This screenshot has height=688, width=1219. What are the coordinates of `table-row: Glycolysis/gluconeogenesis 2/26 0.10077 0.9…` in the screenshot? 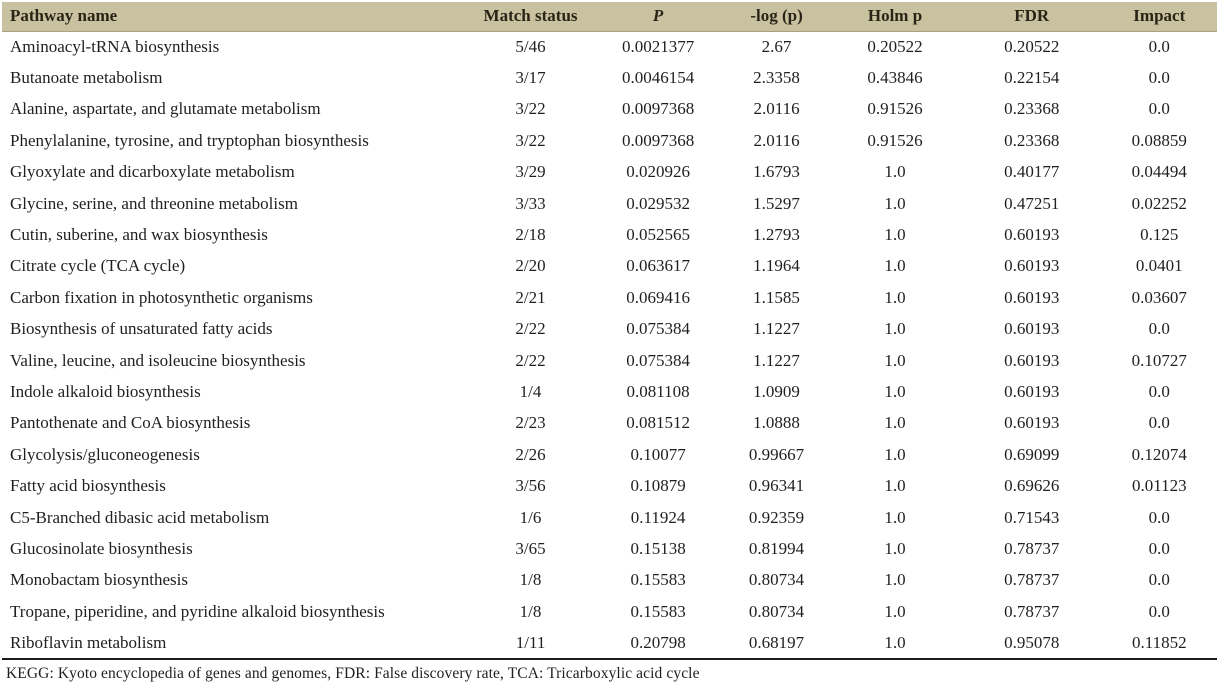 It's located at (609, 454).